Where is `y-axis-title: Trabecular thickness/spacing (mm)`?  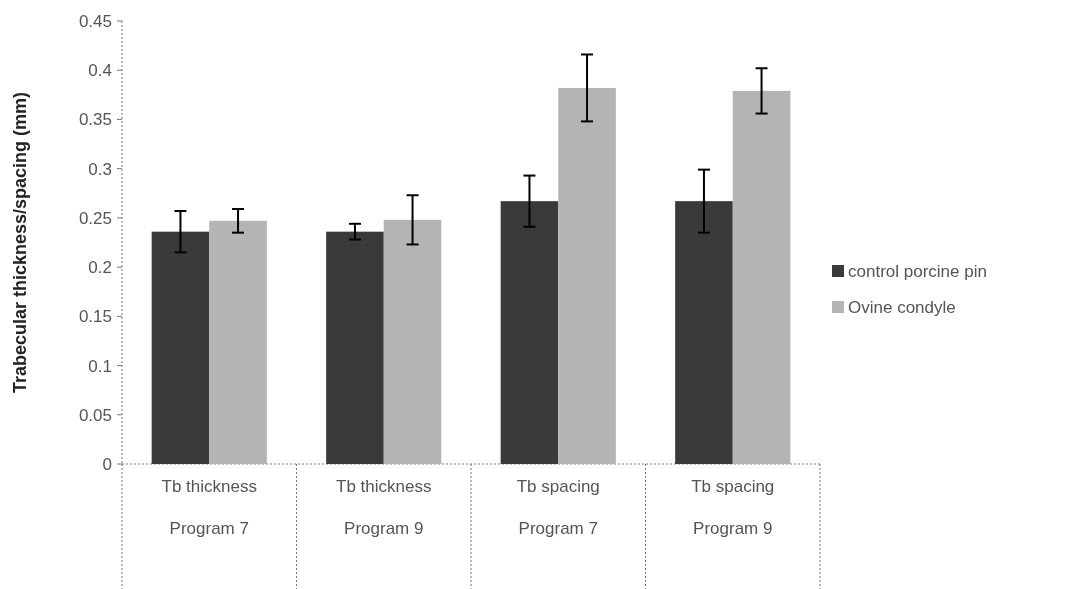 y-axis-title: Trabecular thickness/spacing (mm) is located at coordinates (20, 242).